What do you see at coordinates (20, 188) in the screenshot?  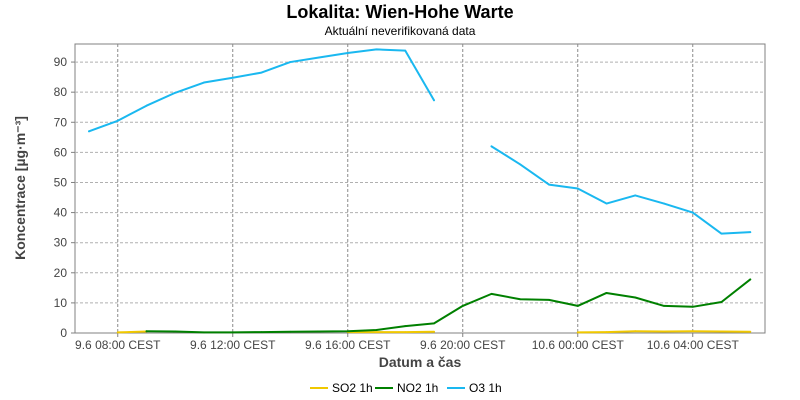 I see `y-axis-label: Koncentrace [µg·m⁻³]` at bounding box center [20, 188].